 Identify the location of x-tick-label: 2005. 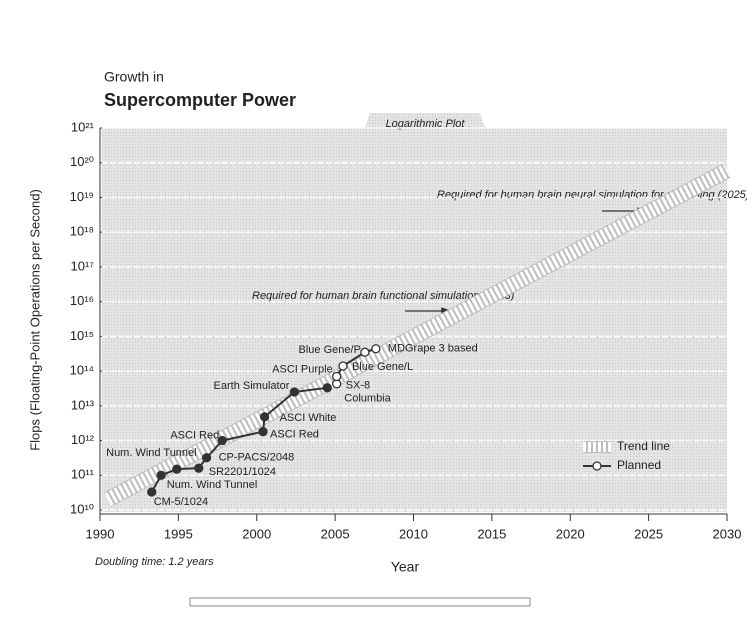
(335, 533).